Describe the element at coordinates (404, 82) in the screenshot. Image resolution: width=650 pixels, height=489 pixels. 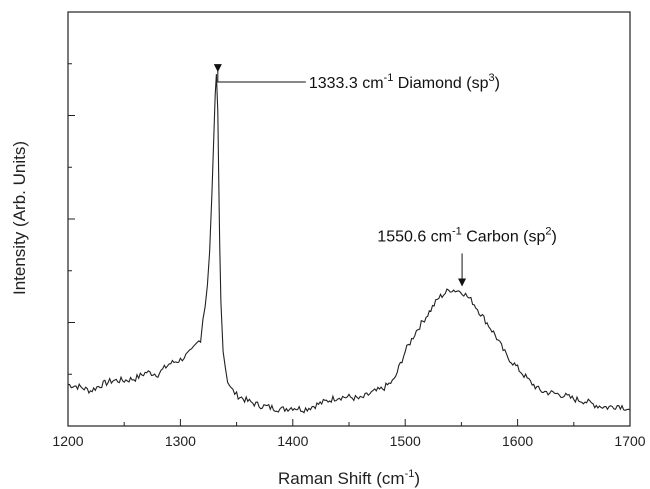
I see `diamond-peak-label: 1333.3 cm-1 Diamond (sp3)` at that location.